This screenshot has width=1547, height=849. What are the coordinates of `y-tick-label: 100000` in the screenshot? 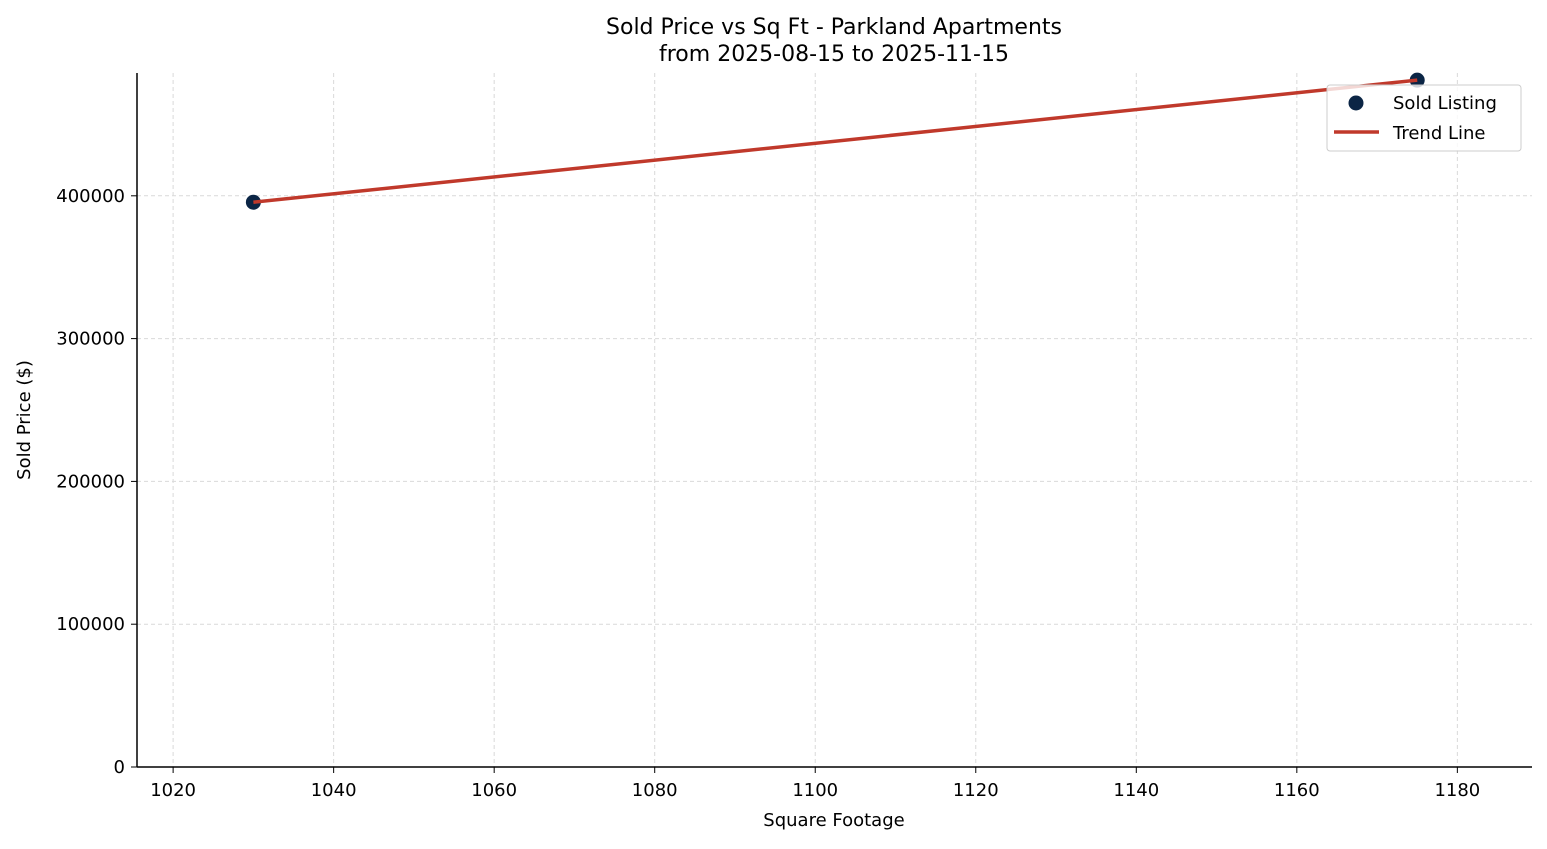 It's located at (90, 624).